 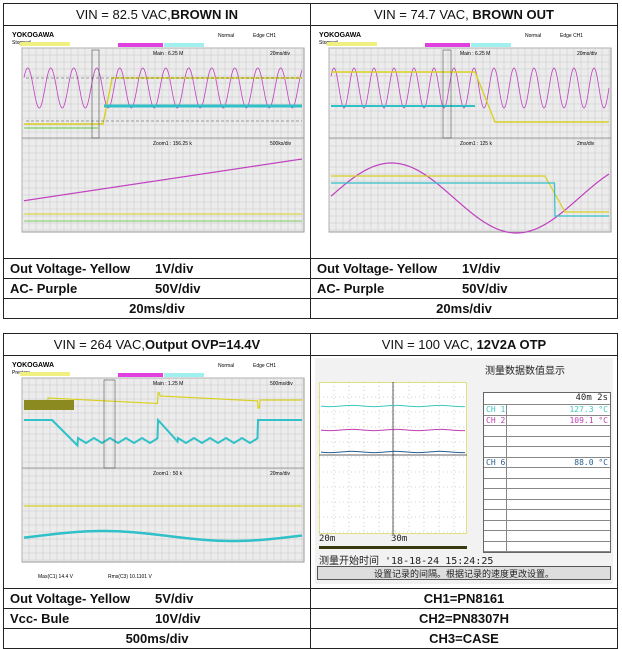 I want to click on row-vcc: Vcc- Bule 10V/div, so click(x=157, y=618).